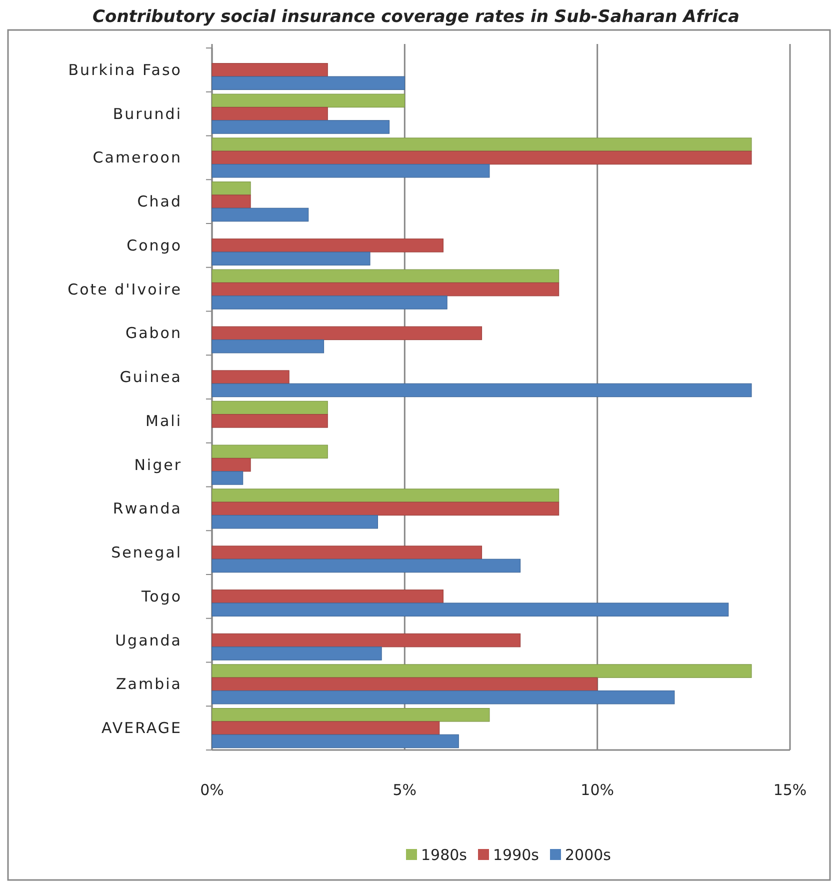  What do you see at coordinates (597, 790) in the screenshot?
I see `x-tick-label: 10%` at bounding box center [597, 790].